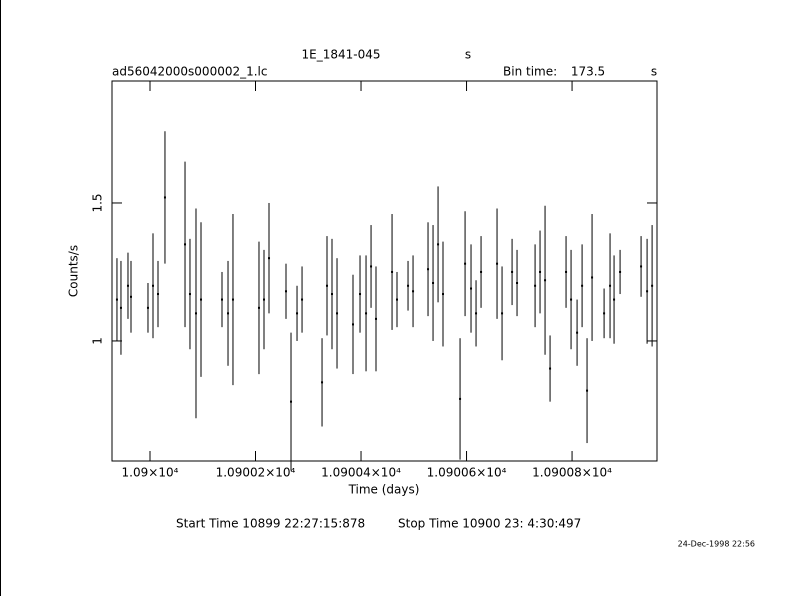 The width and height of the screenshot is (790, 596). Describe the element at coordinates (468, 55) in the screenshot. I see `title-unit: s` at that location.